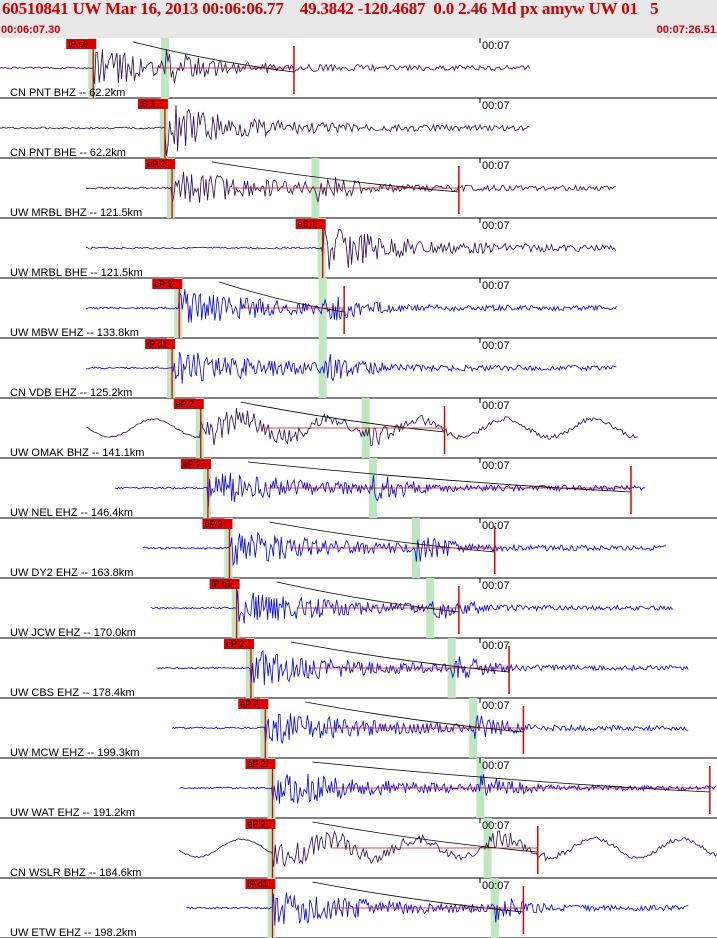 The width and height of the screenshot is (717, 938). I want to click on trace-row: eP 2 00:07 CN WSLR BHZ -- 184.6km, so click(358, 848).